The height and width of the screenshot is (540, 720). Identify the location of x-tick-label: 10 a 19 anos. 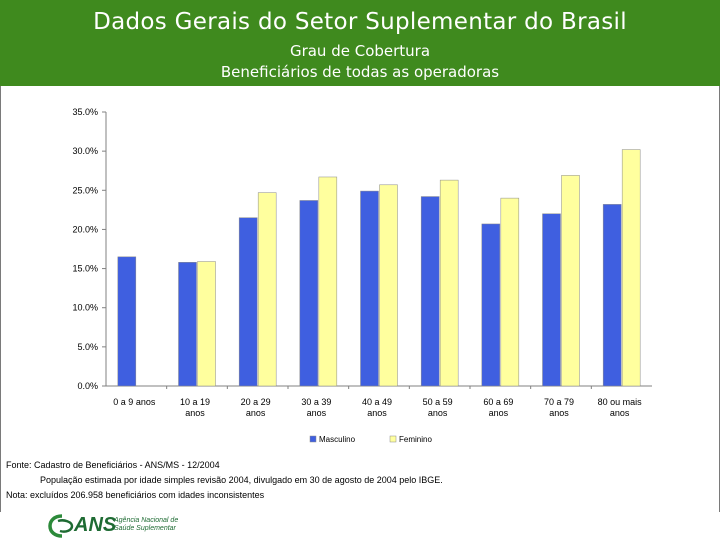
(195, 407).